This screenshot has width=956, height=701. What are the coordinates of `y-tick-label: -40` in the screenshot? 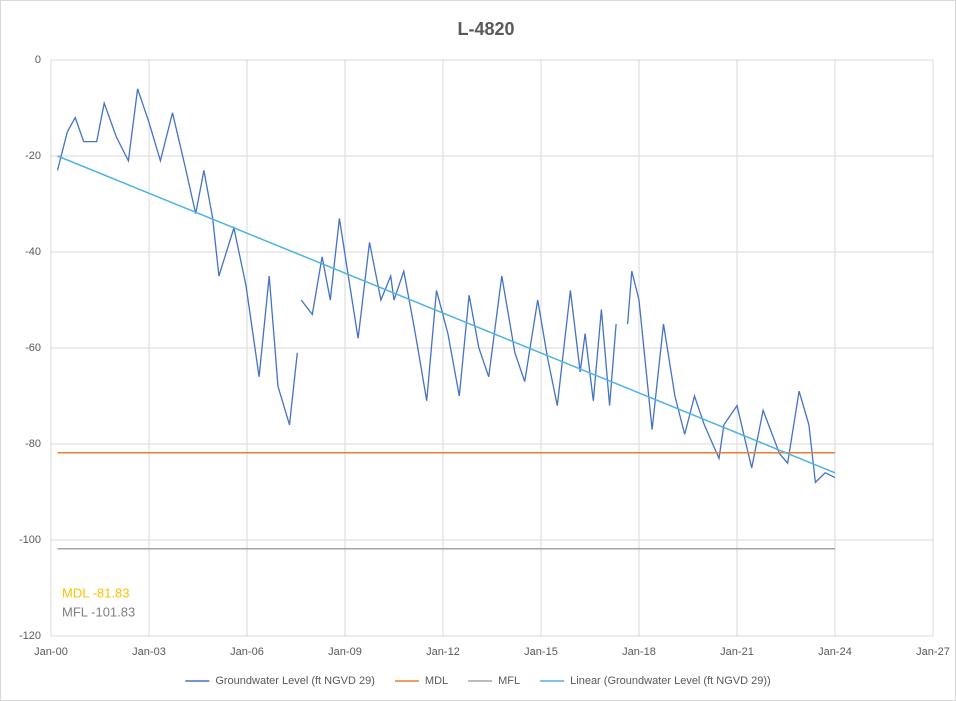 It's located at (33, 252).